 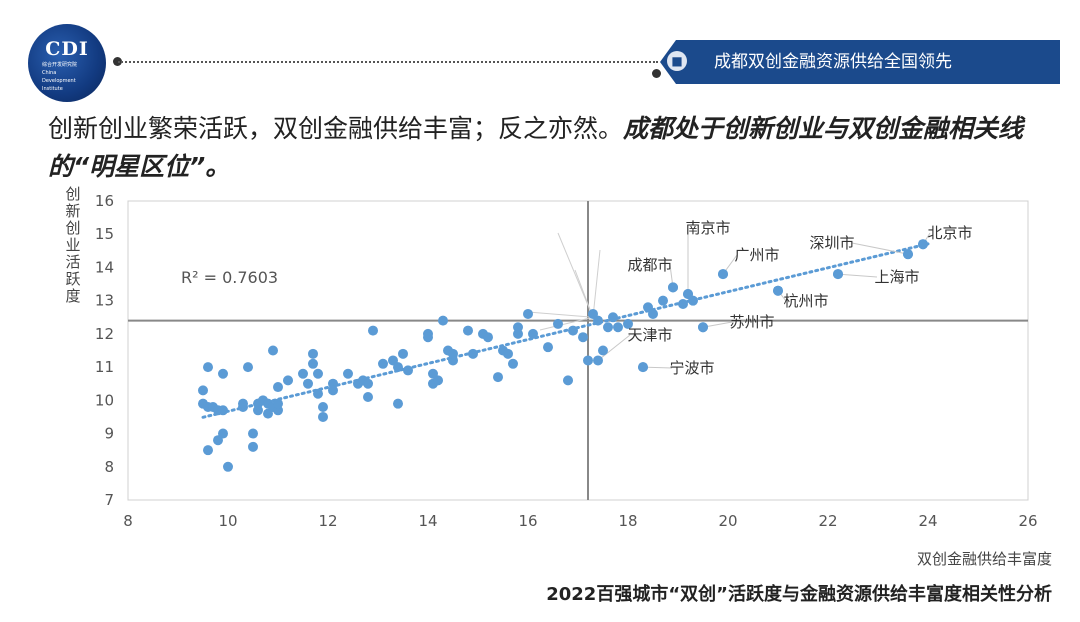 What do you see at coordinates (336, 128) in the screenshot?
I see `headline-normal: 创新创业繁荣活跃，双创金融供给丰富；反之亦然。` at bounding box center [336, 128].